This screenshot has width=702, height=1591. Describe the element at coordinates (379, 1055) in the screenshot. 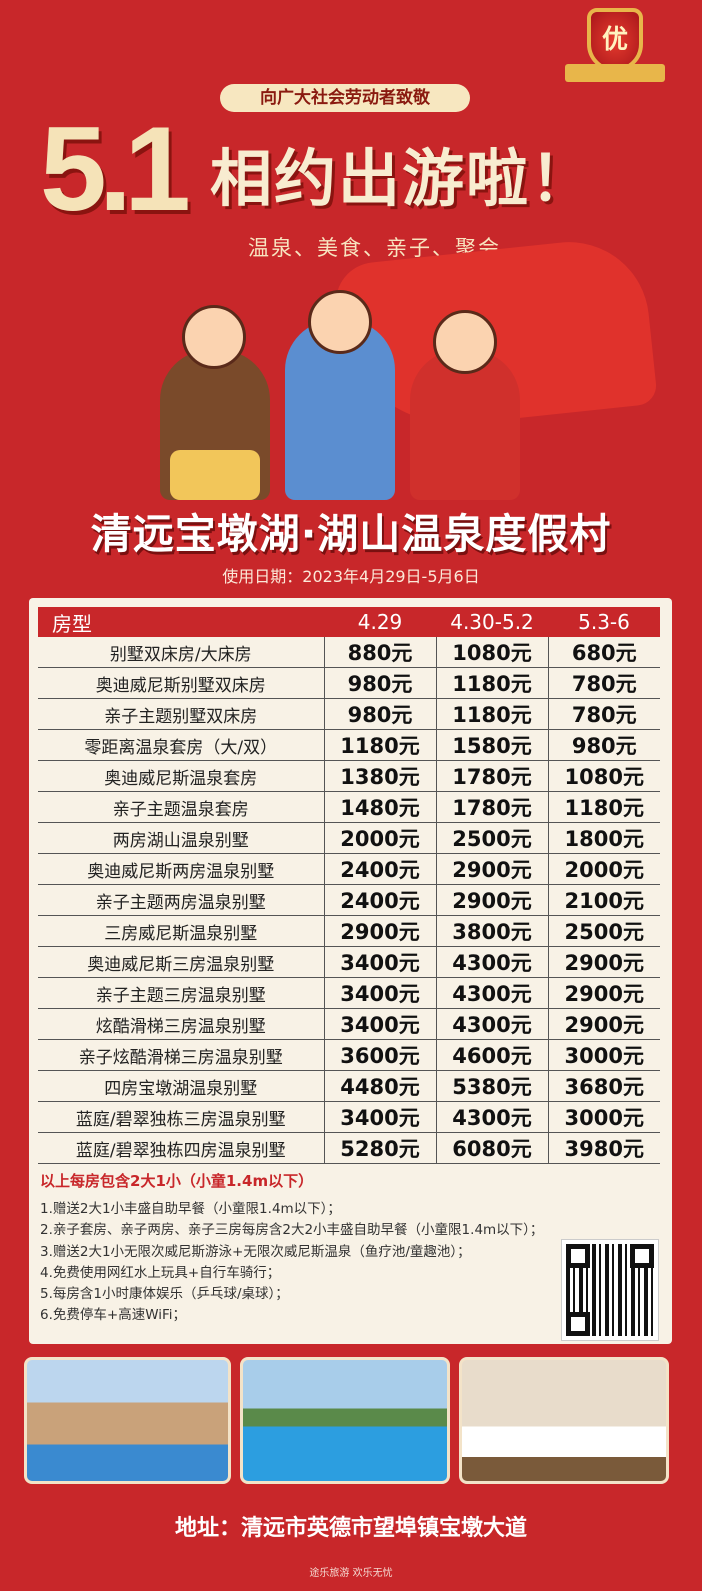

I see `price-cell: 3600元` at that location.